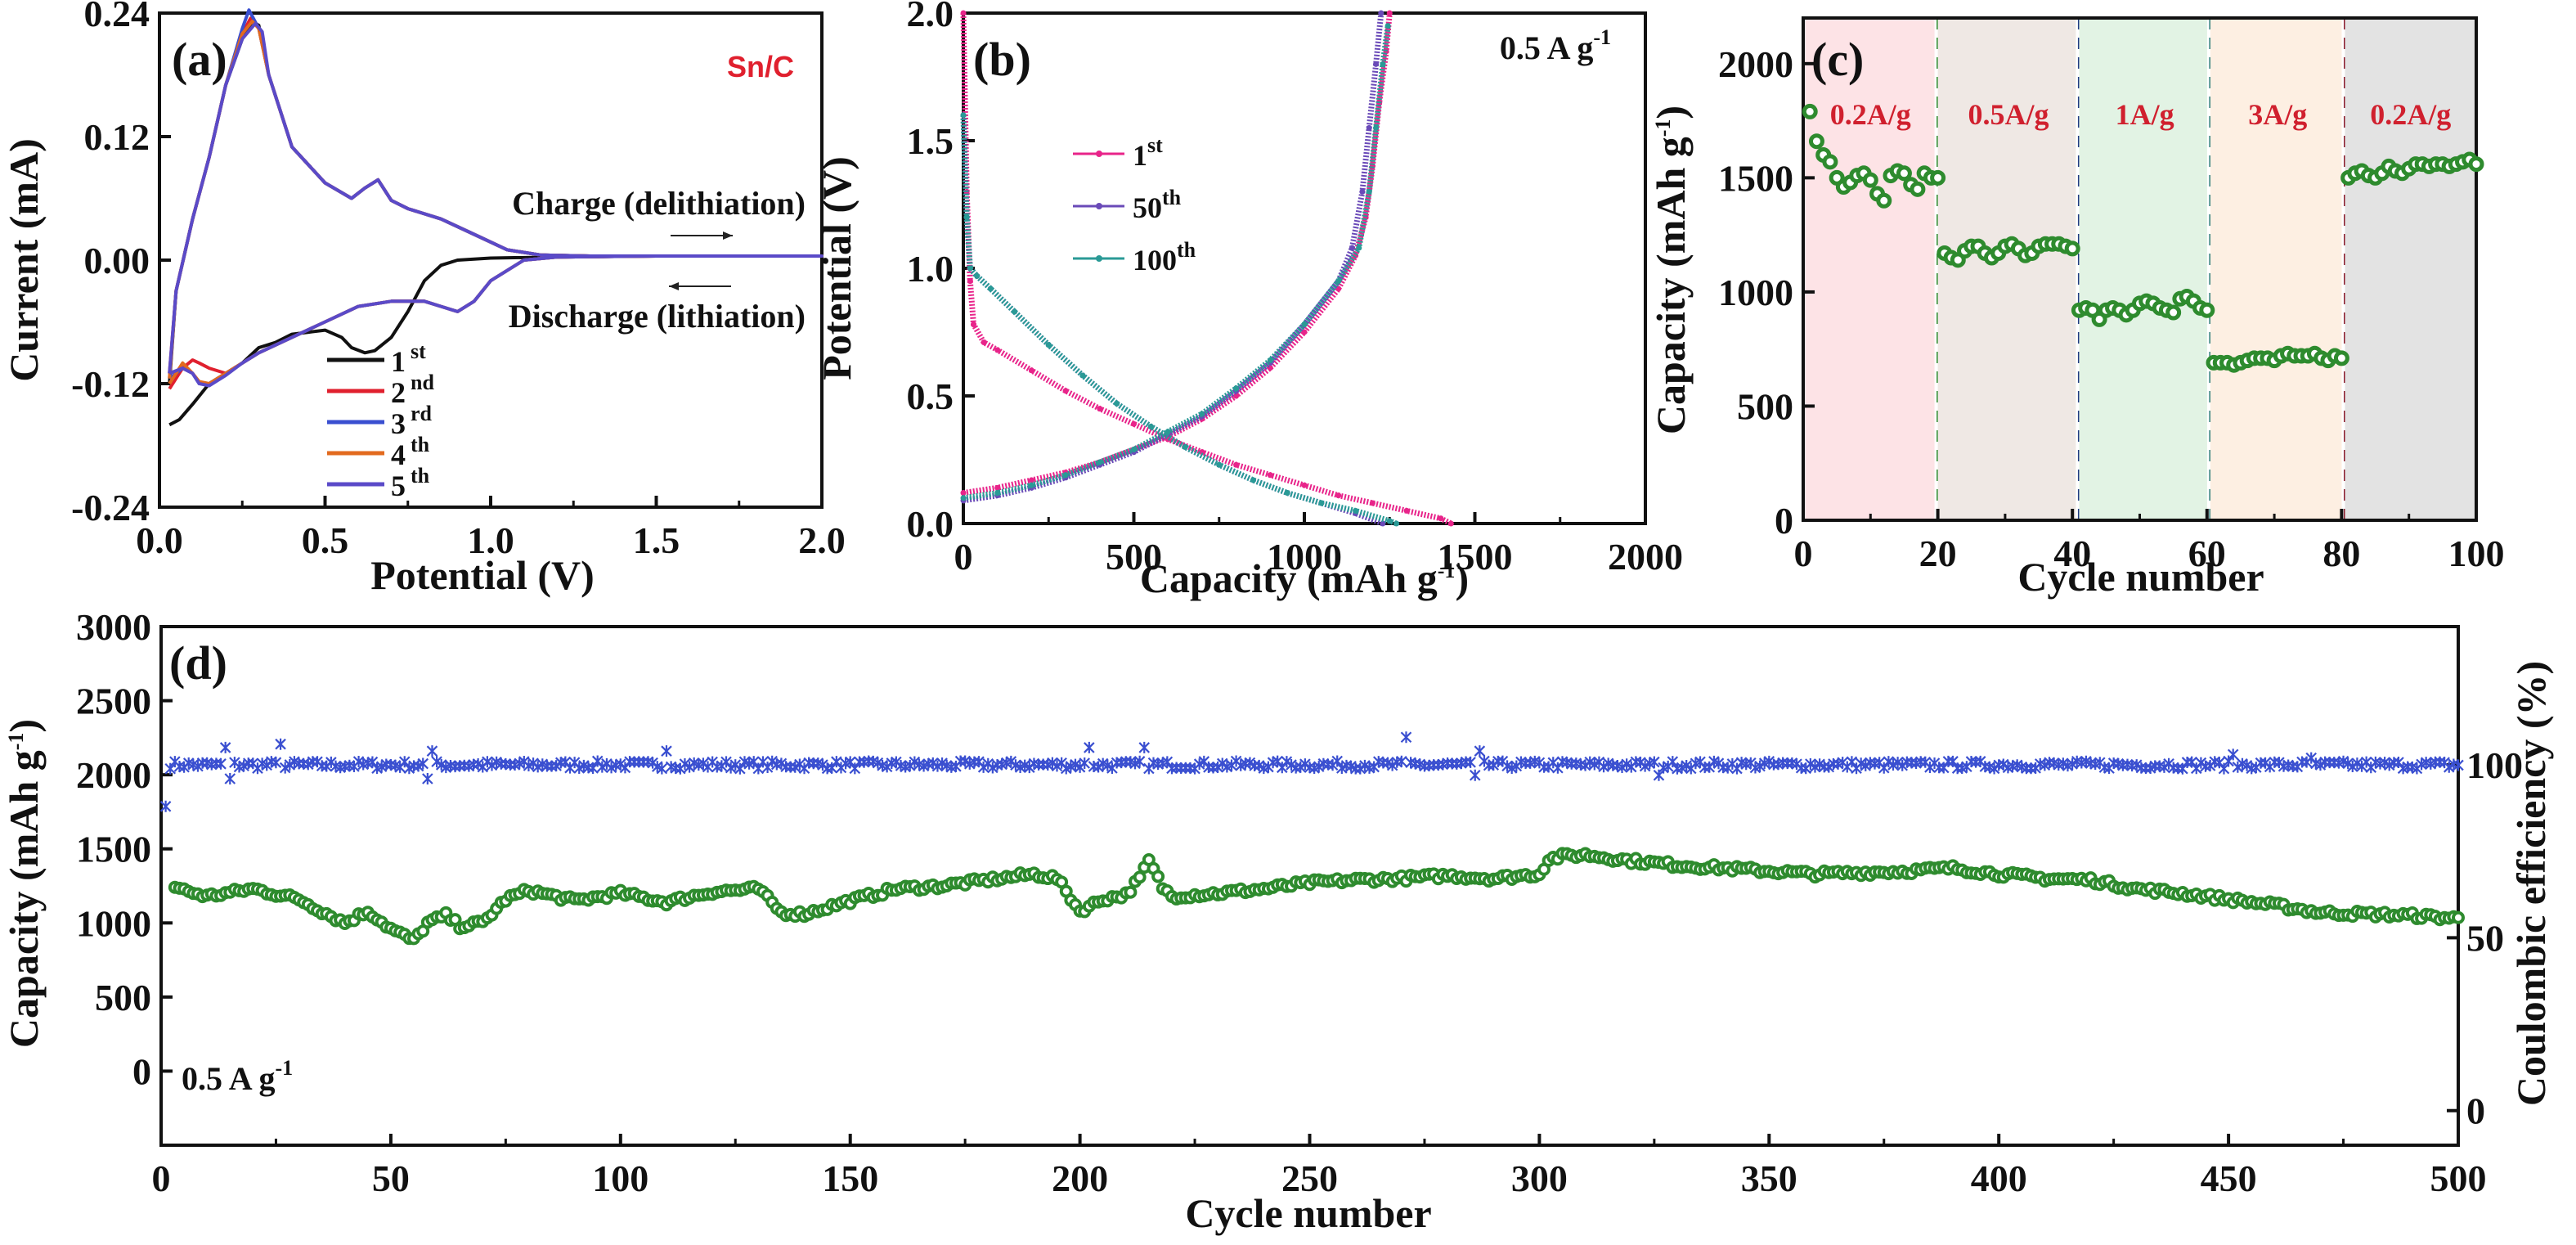 This screenshot has height=1245, width=2576. I want to click on rate-label: 0.5 A g-1, so click(238, 1076).